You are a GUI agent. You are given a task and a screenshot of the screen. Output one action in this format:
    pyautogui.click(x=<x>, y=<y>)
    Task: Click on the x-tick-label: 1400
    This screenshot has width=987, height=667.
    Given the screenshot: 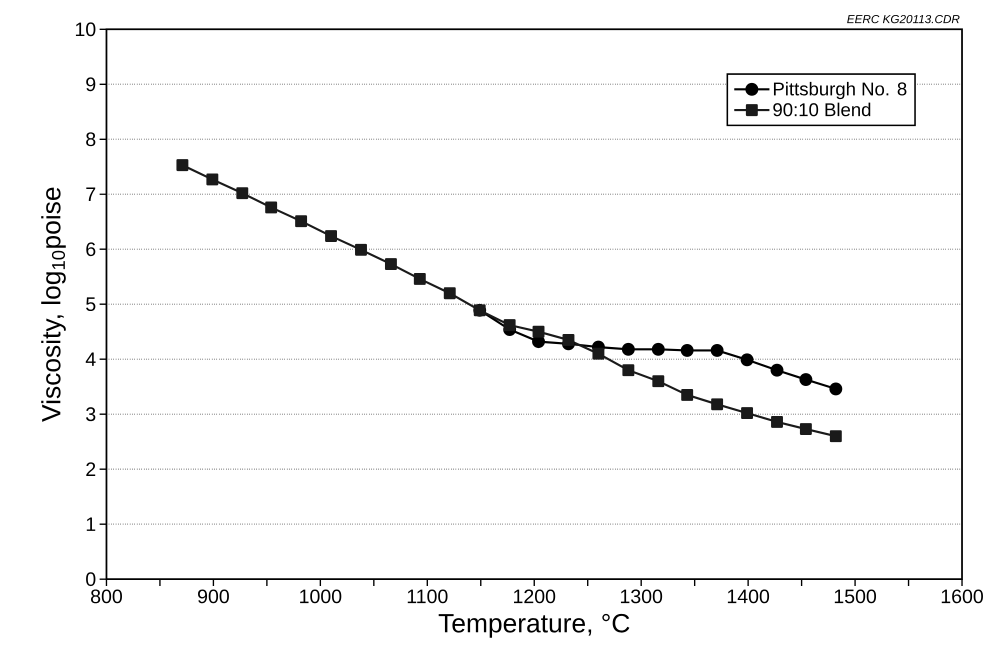 What is the action you would take?
    pyautogui.click(x=749, y=596)
    